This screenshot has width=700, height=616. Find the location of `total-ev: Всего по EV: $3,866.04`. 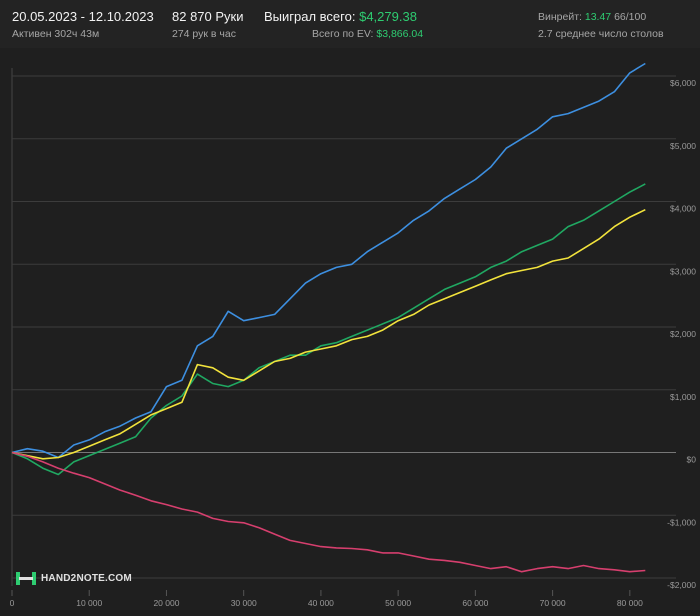

total-ev: Всего по EV: $3,866.04 is located at coordinates (367, 34).